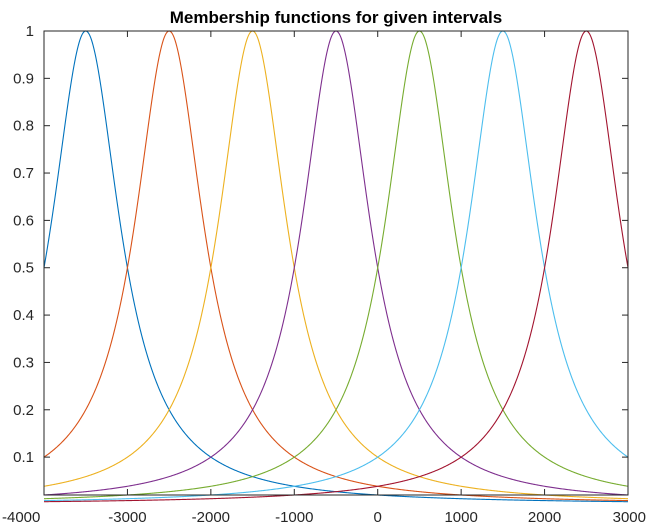 The width and height of the screenshot is (648, 526). I want to click on y-tick-label: 1, so click(30, 31).